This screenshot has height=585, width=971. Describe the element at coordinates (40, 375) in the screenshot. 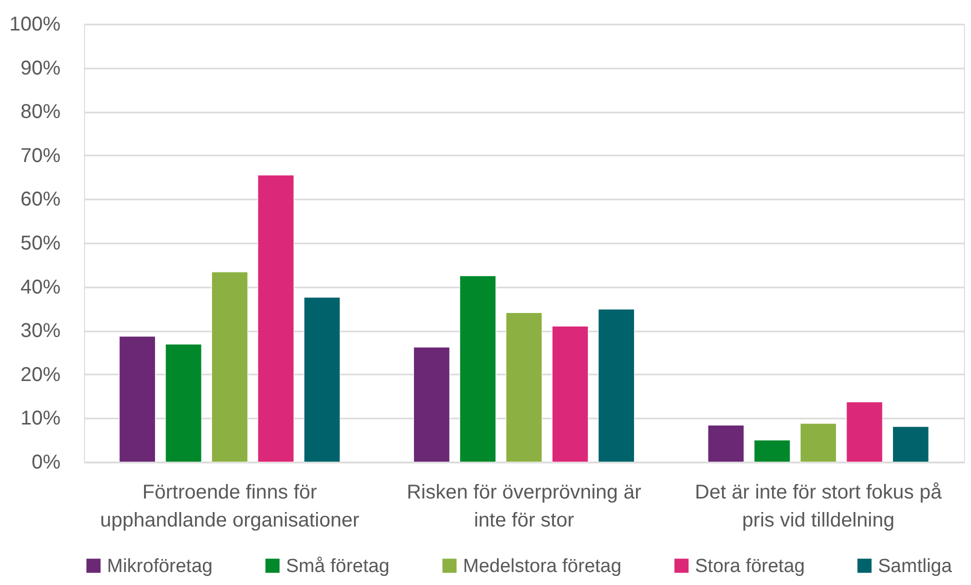

I see `y-tick-label: 20%` at that location.